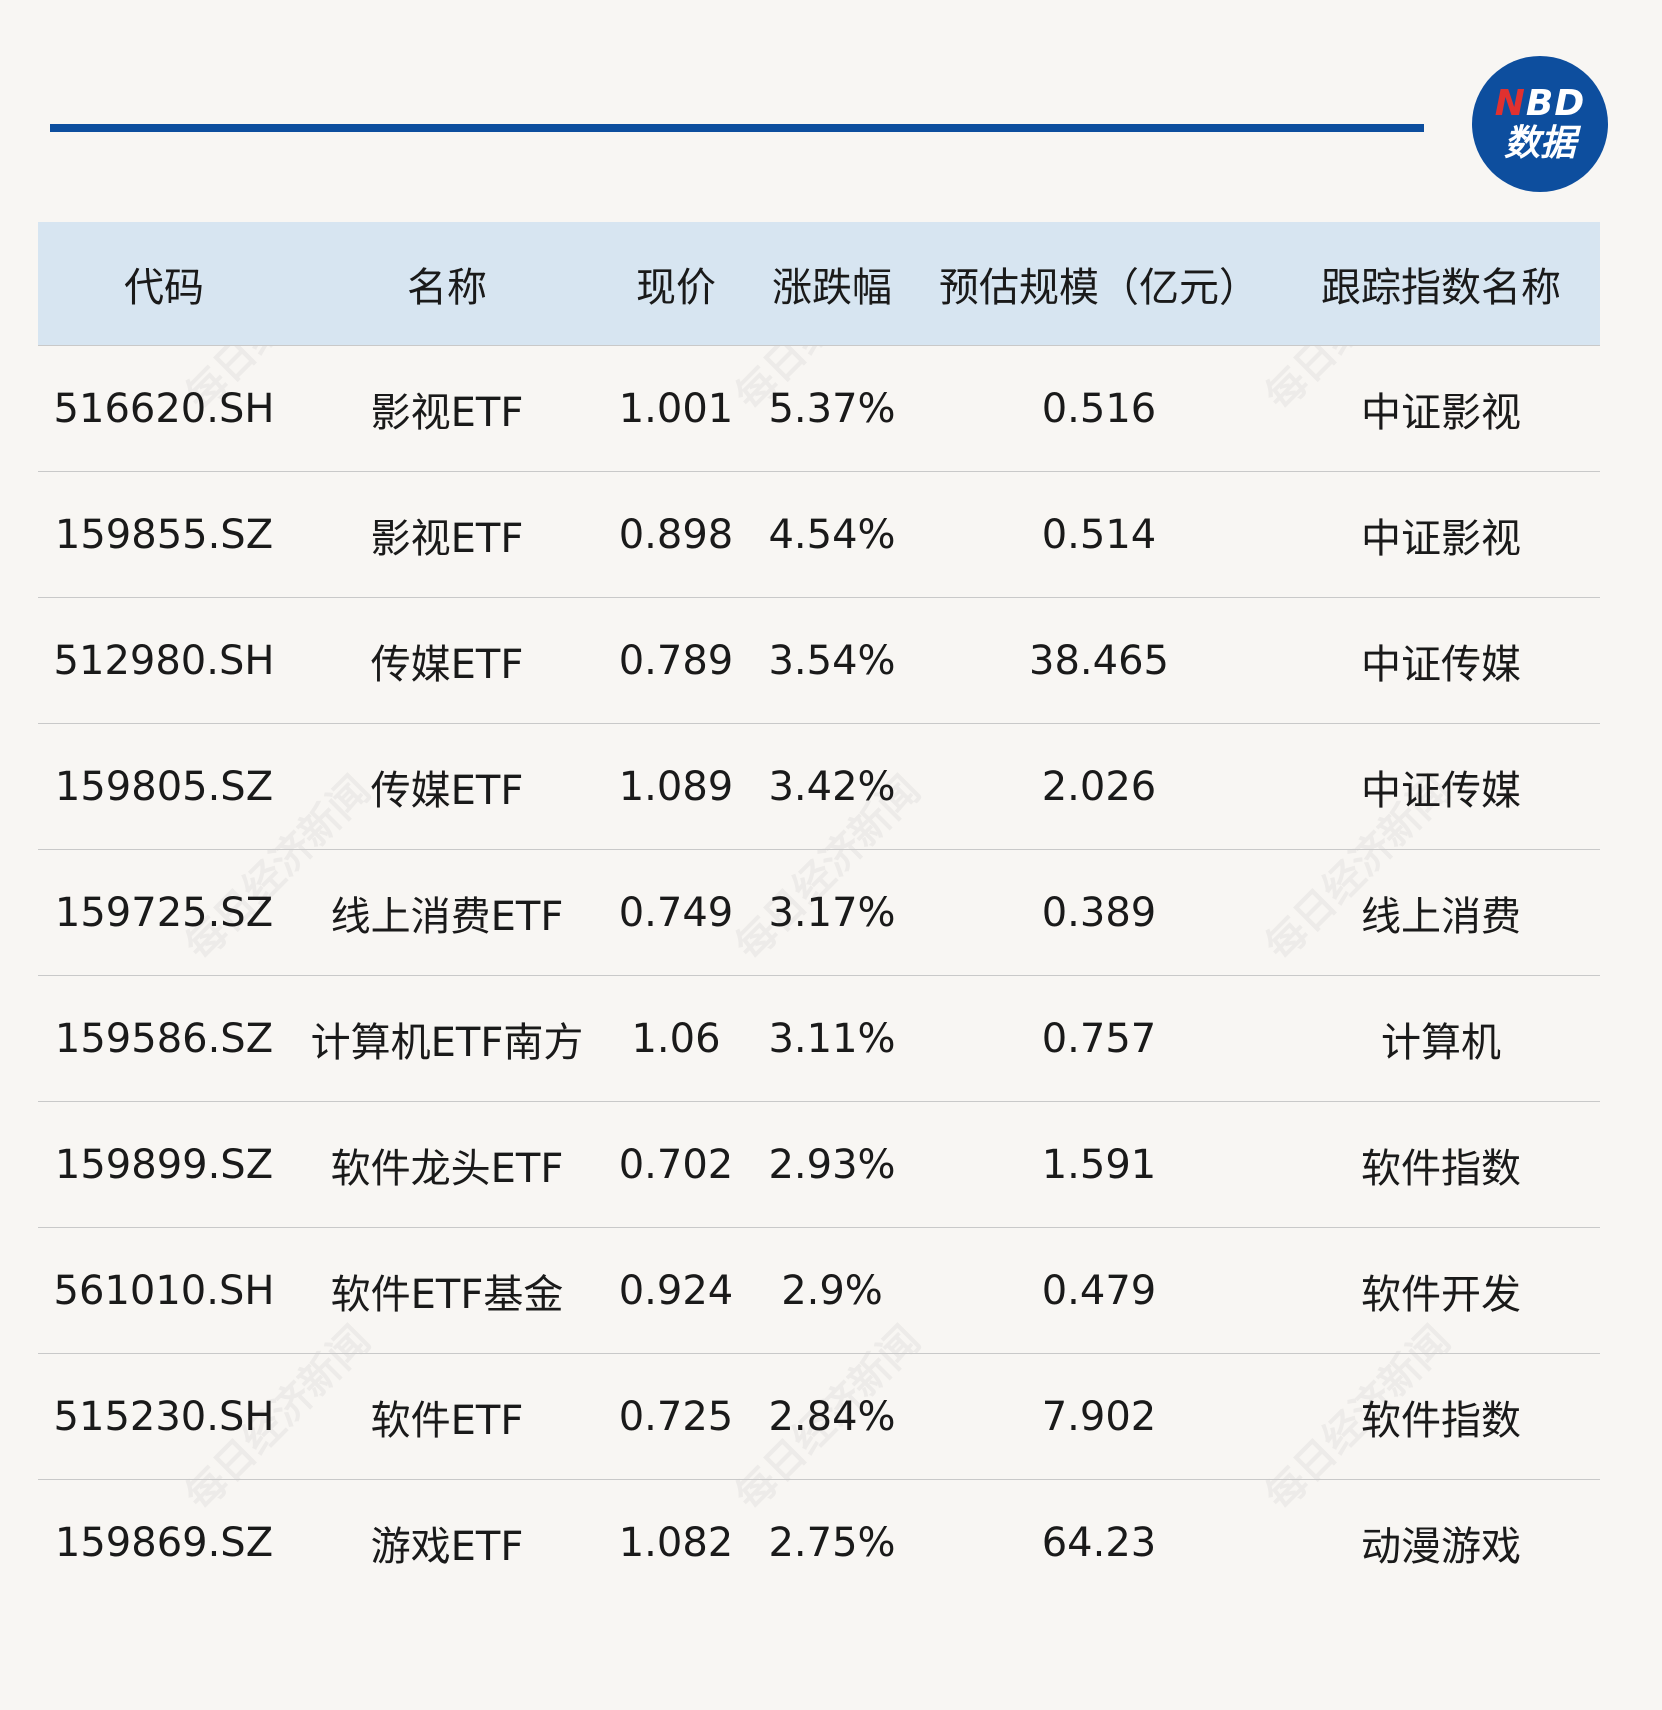 The image size is (1662, 1710). I want to click on cell-change: 3.42%, so click(832, 786).